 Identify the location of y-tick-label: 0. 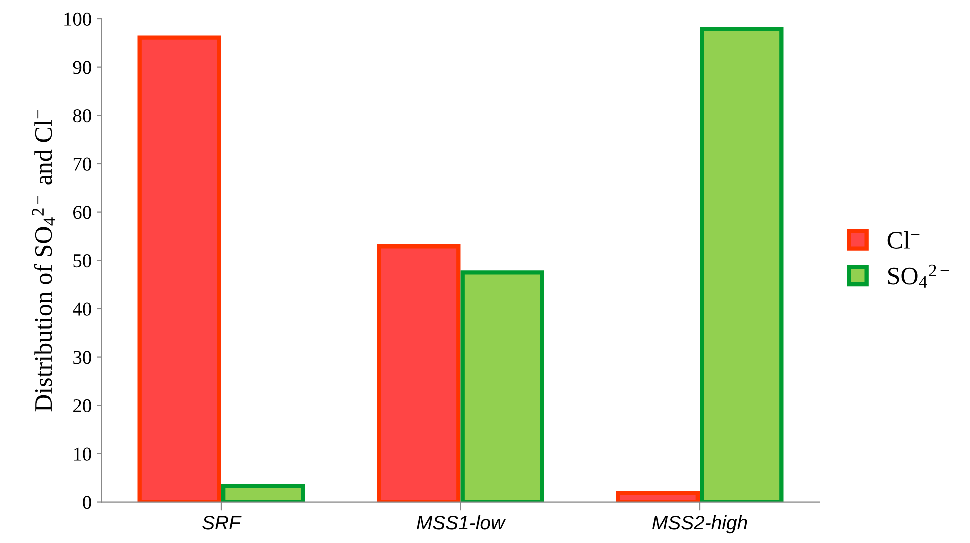
(87, 503).